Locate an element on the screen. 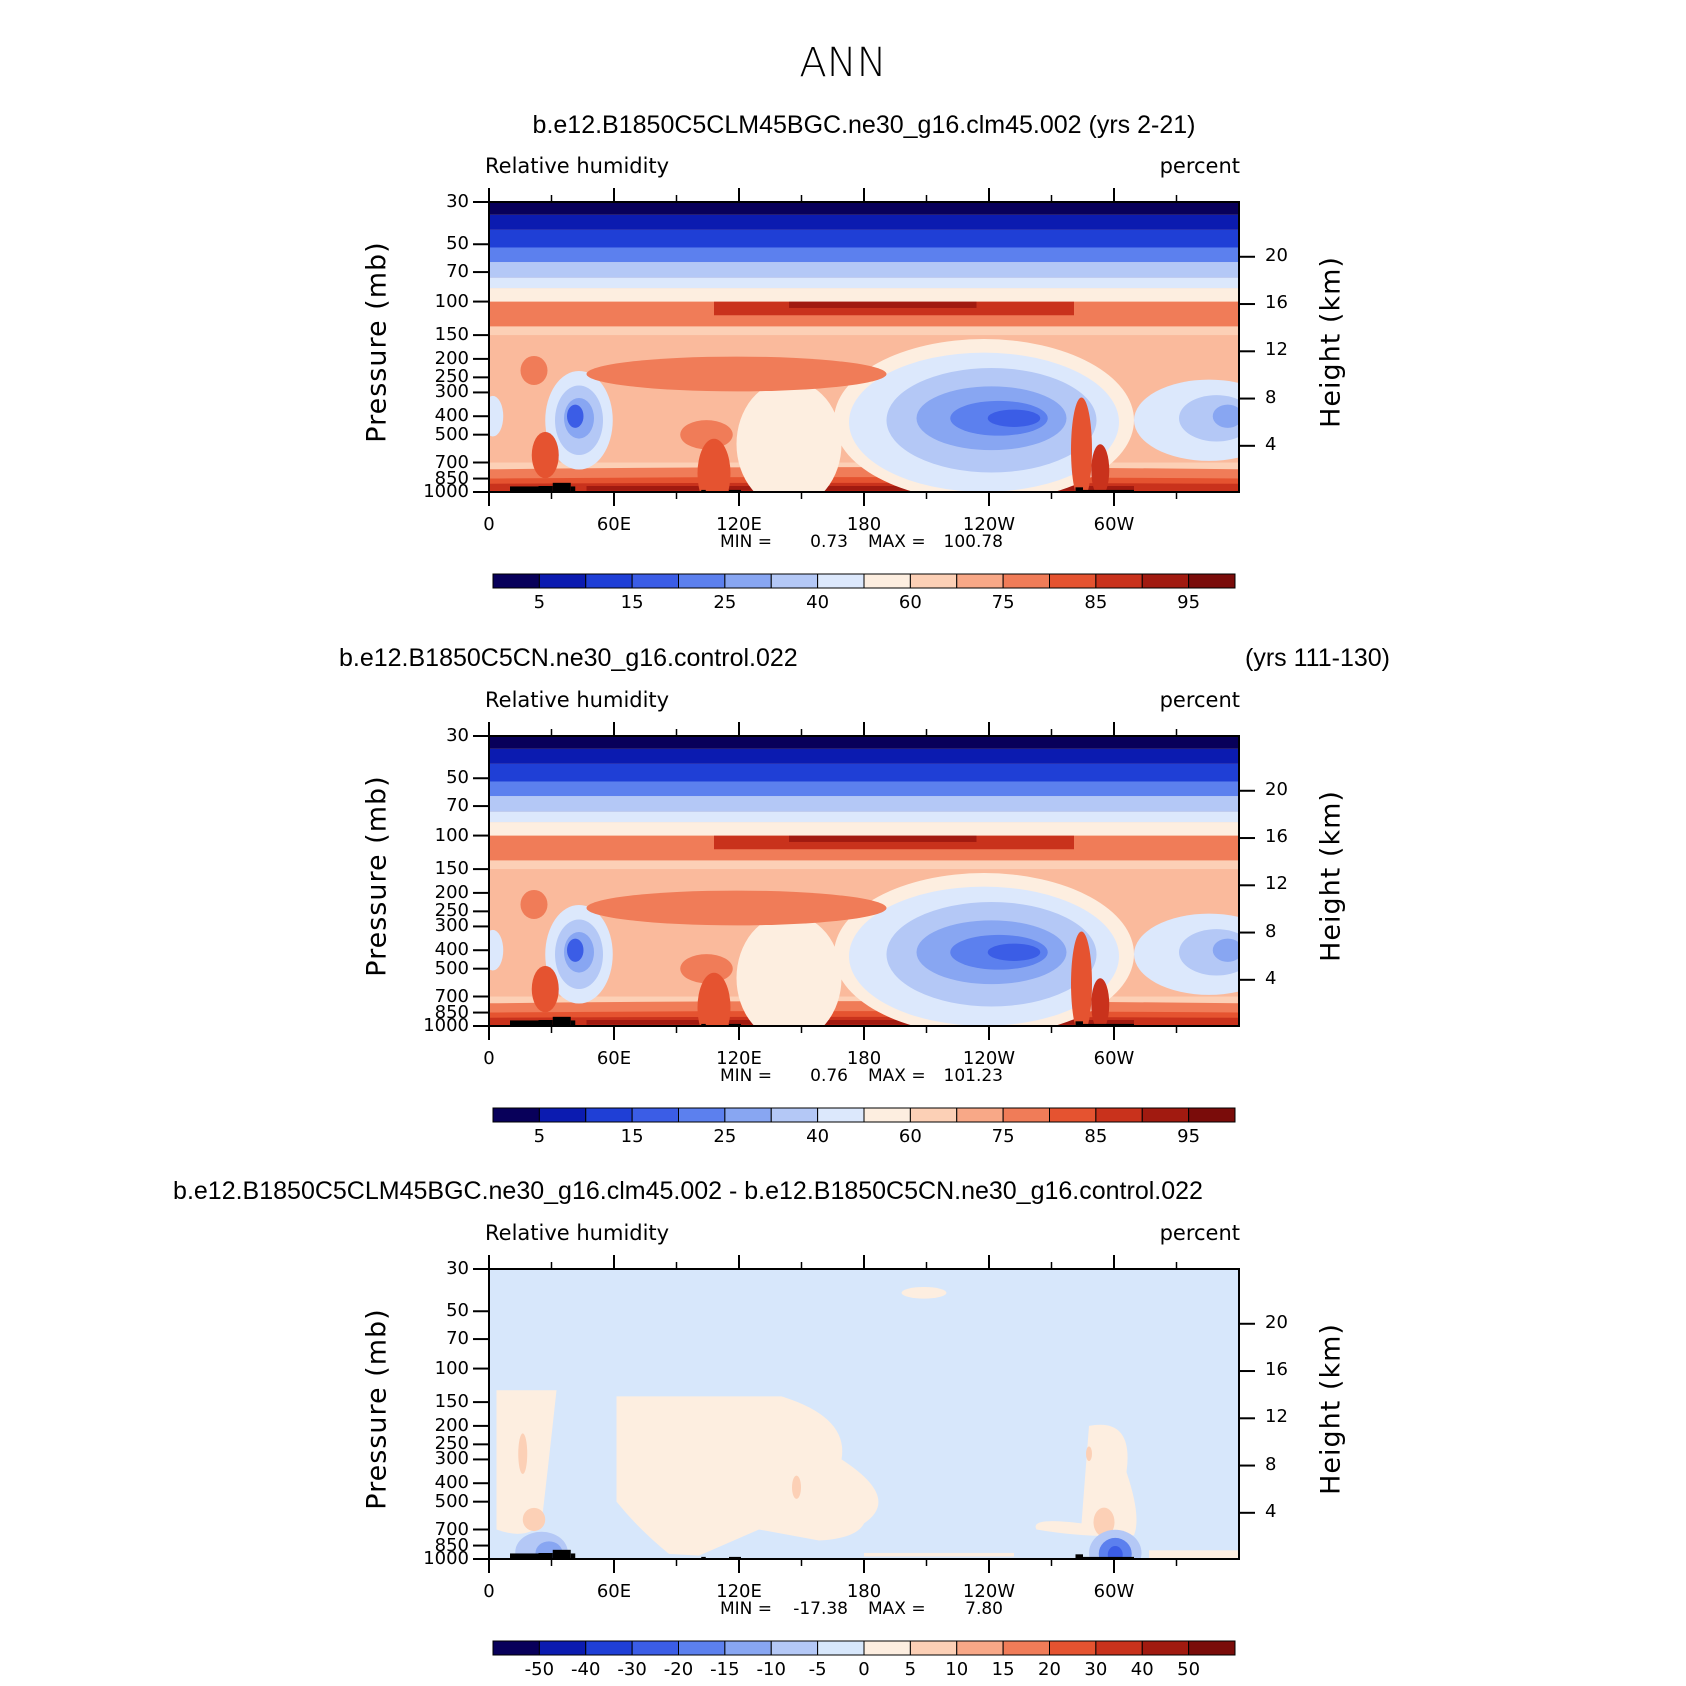 Image resolution: width=1686 pixels, height=1686 pixels. colorbar-label: 20 is located at coordinates (1049, 1669).